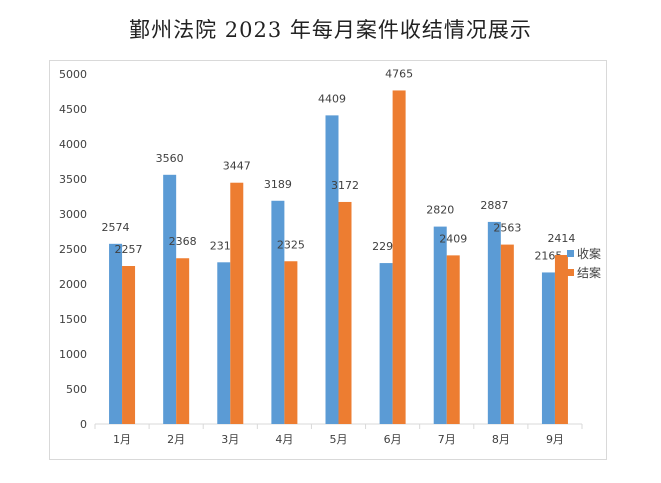 The image size is (661, 483). I want to click on y-tick-label: 1000, so click(73, 354).